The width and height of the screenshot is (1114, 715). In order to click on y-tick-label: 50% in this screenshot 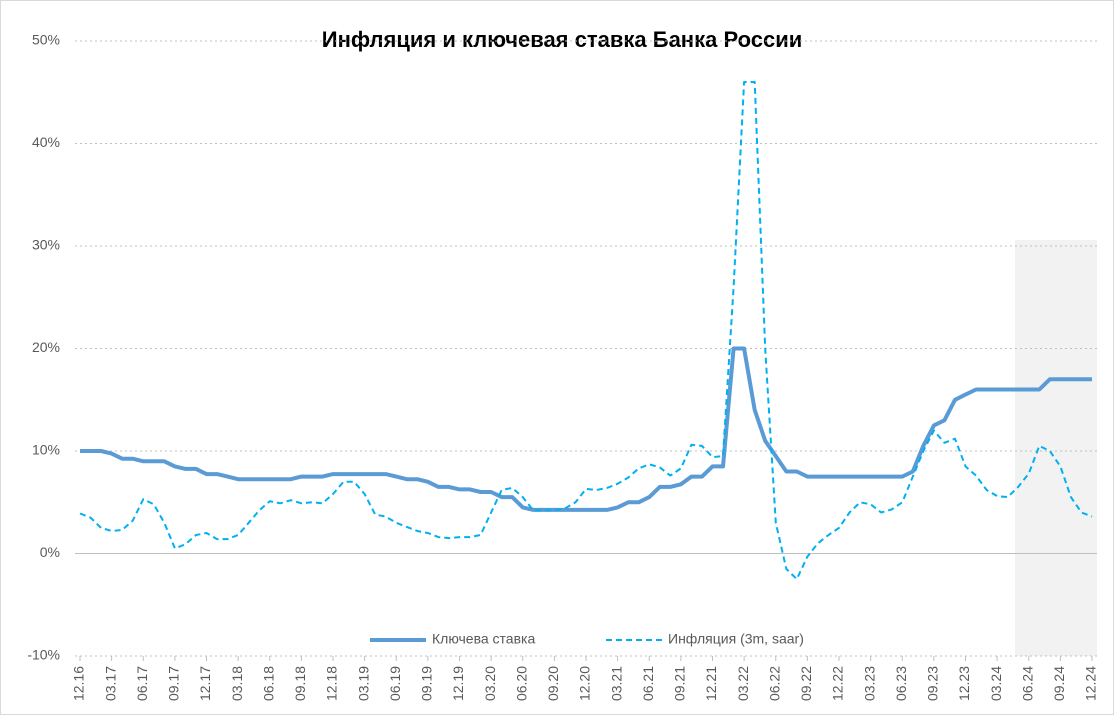, I will do `click(46, 40)`.